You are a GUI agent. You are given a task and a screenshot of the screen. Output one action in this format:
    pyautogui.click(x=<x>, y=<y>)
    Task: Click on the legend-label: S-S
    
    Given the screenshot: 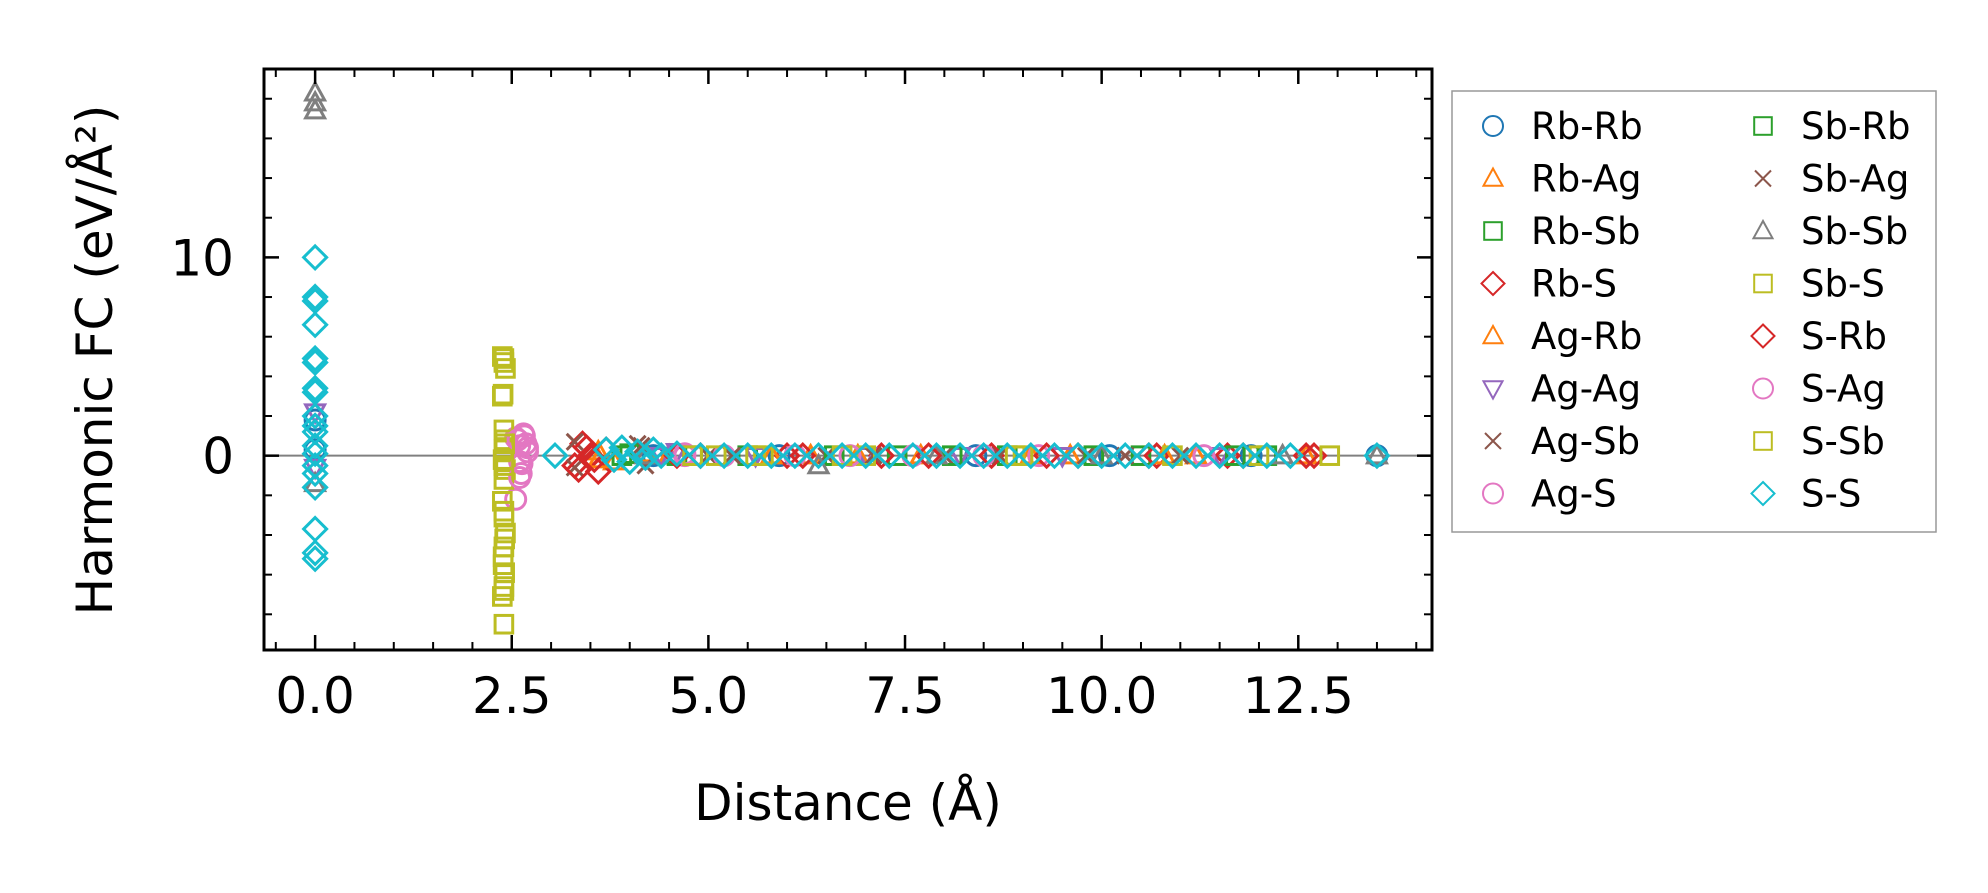 What is the action you would take?
    pyautogui.click(x=1831, y=494)
    